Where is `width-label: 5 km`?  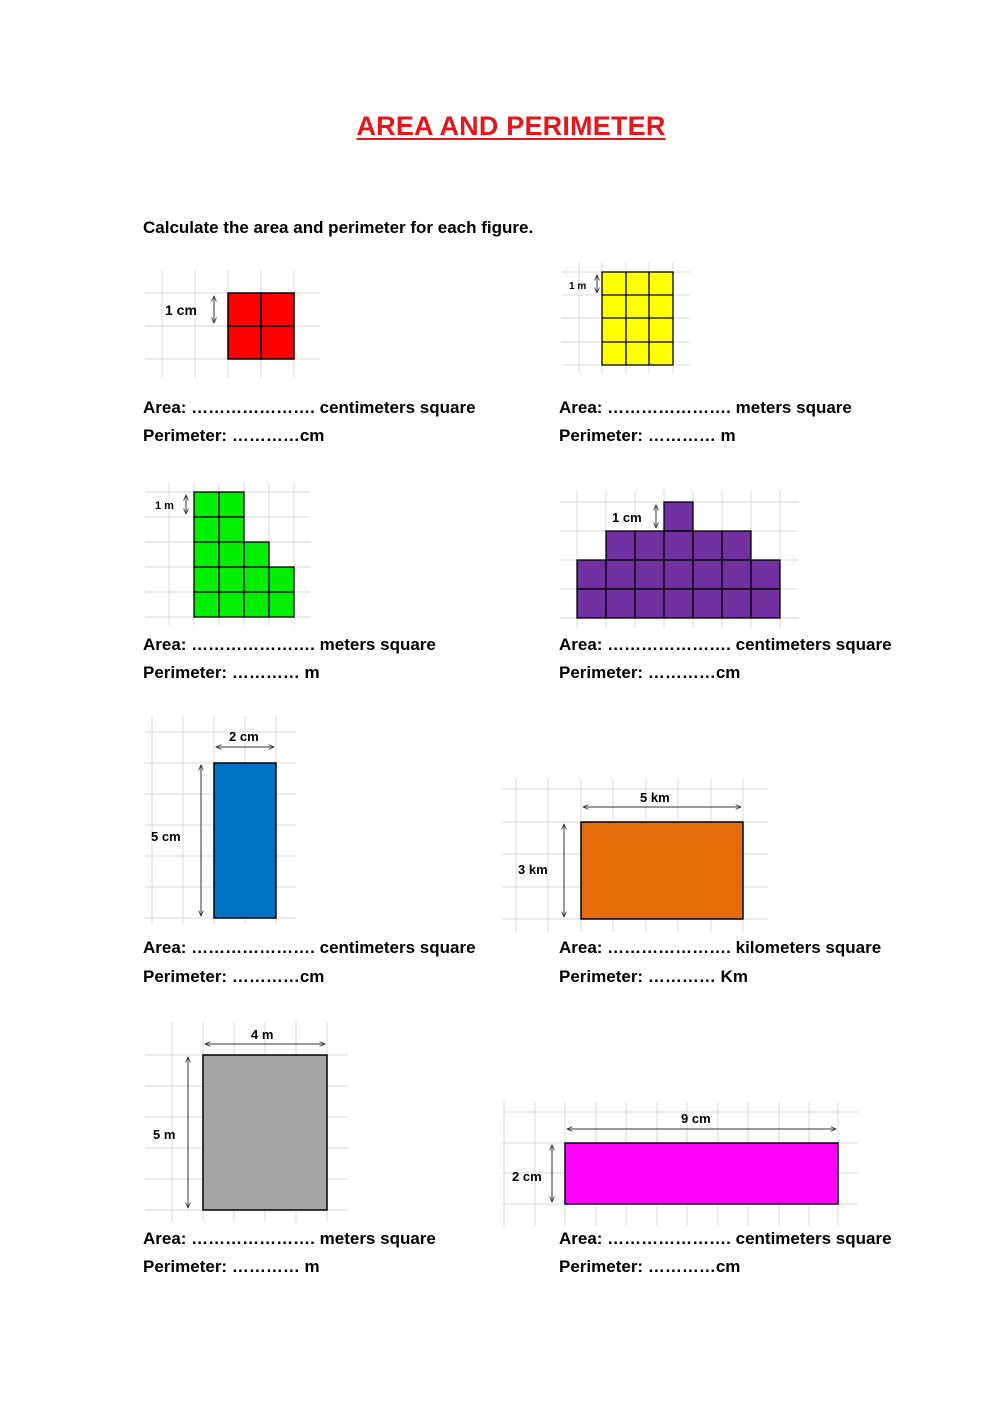
width-label: 5 km is located at coordinates (655, 797).